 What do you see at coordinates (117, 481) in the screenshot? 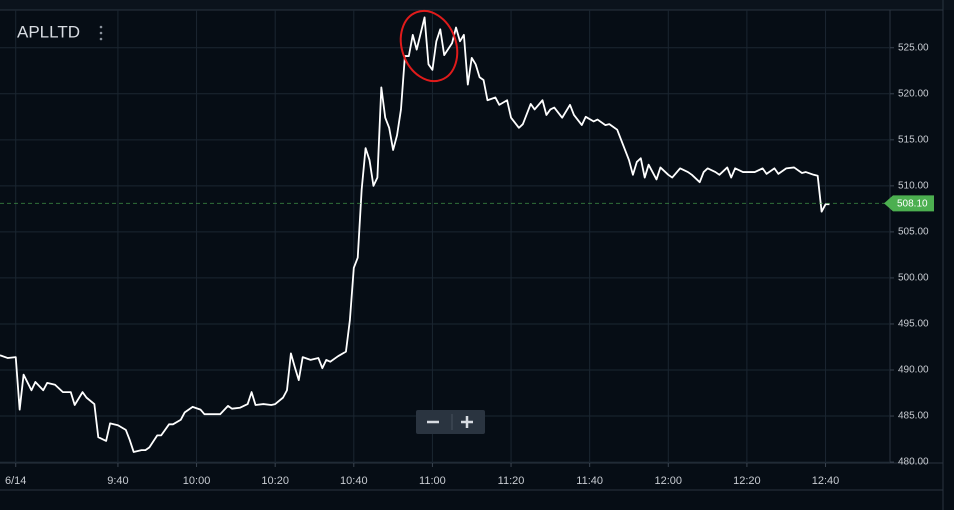
I see `x-tick-label: 9:40` at bounding box center [117, 481].